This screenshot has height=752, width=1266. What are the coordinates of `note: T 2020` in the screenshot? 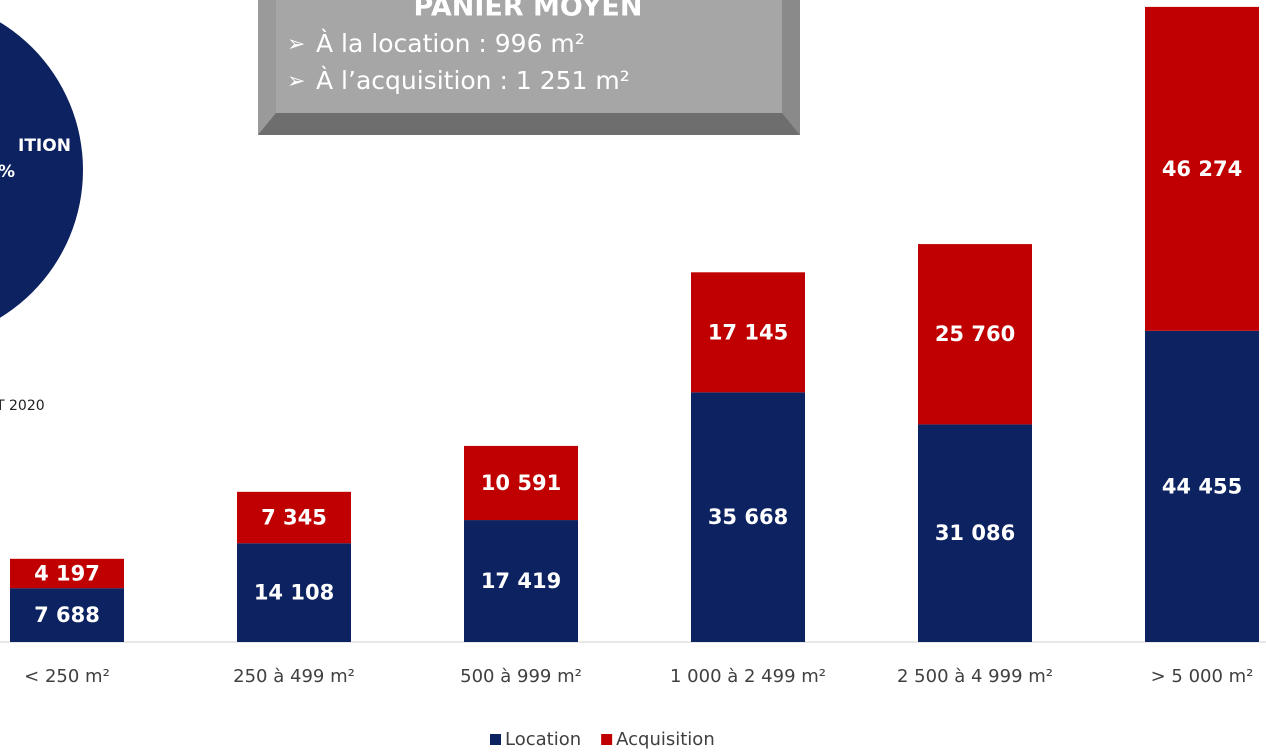 It's located at (22, 406).